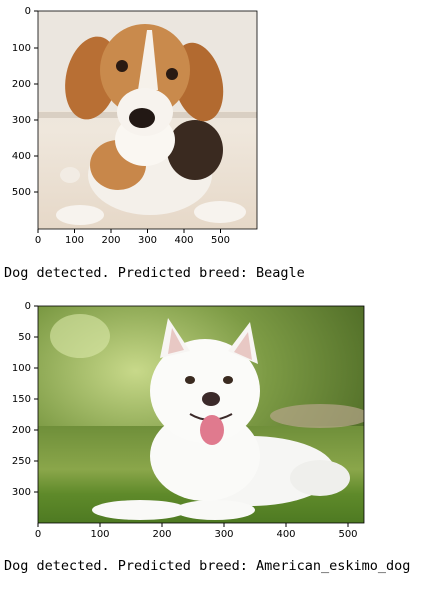 The height and width of the screenshot is (589, 435). I want to click on y-tick: 500, so click(25, 192).